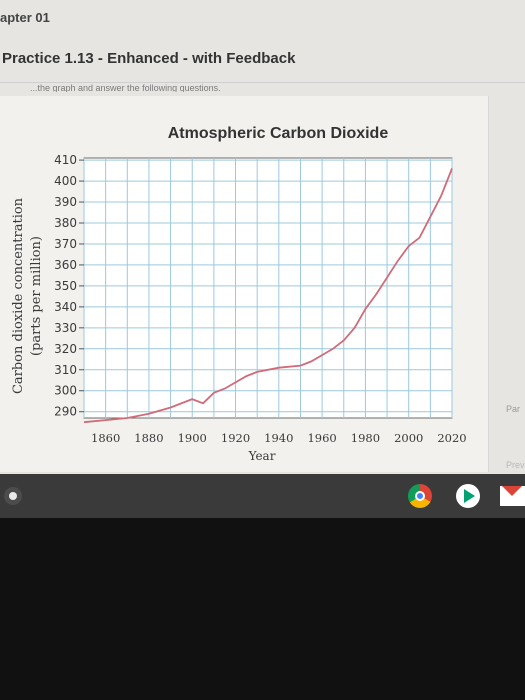 The width and height of the screenshot is (525, 700). What do you see at coordinates (65, 412) in the screenshot?
I see `y-tick-label: 290` at bounding box center [65, 412].